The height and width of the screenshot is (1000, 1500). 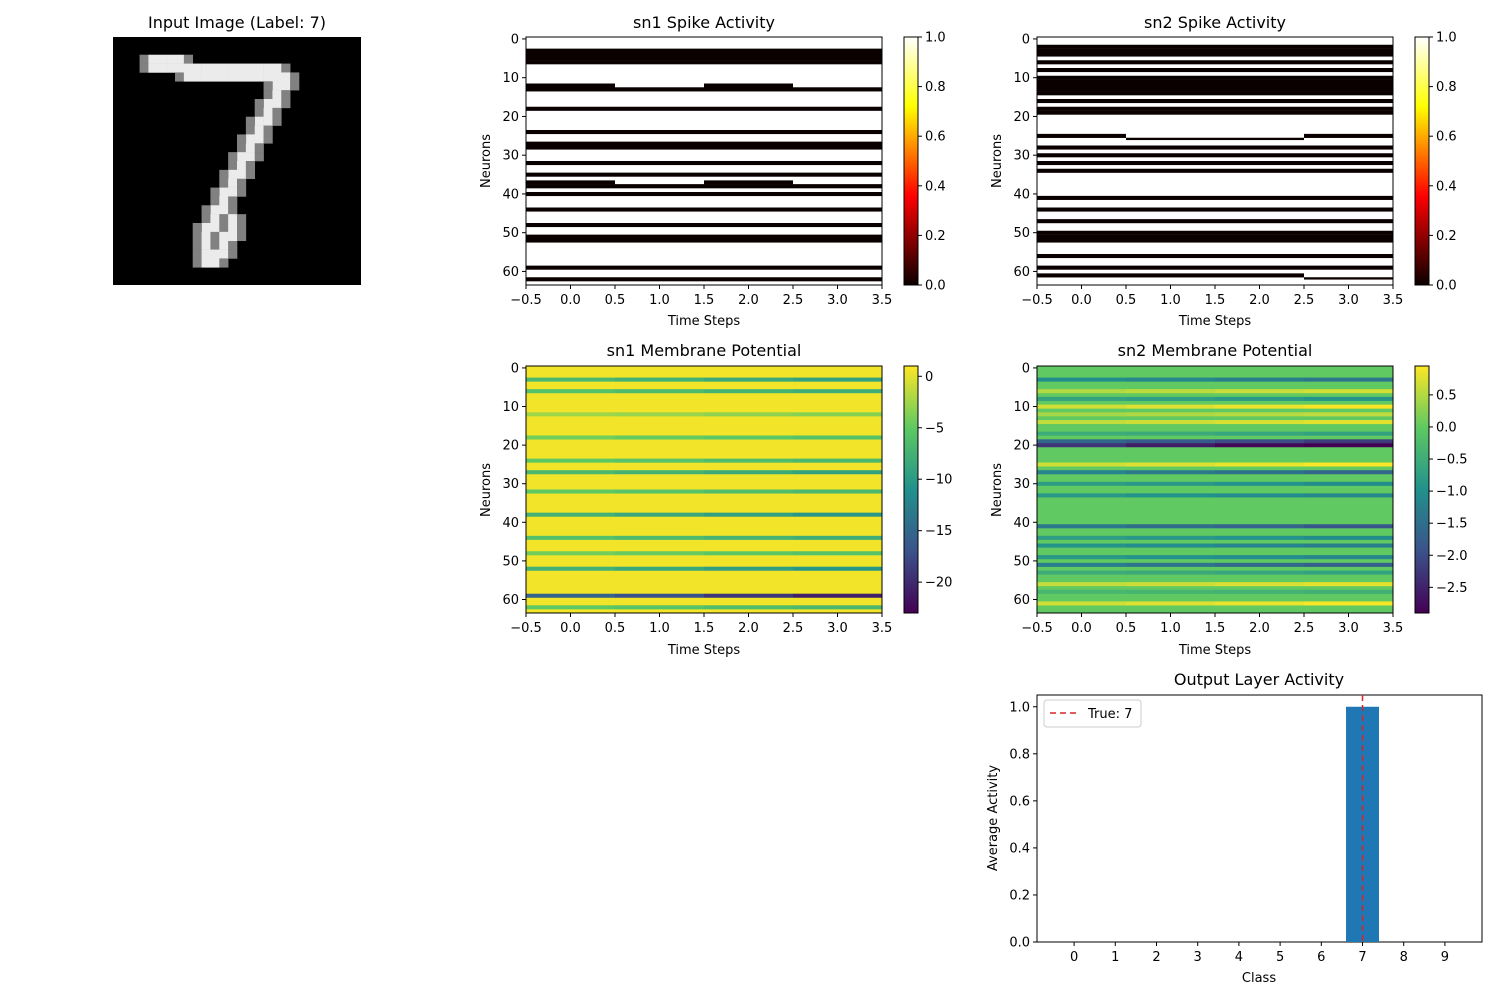 I want to click on sn1-spike-colorbar: 0.0 0.2 0.4 0.6 0.8 1.0, so click(x=924, y=162).